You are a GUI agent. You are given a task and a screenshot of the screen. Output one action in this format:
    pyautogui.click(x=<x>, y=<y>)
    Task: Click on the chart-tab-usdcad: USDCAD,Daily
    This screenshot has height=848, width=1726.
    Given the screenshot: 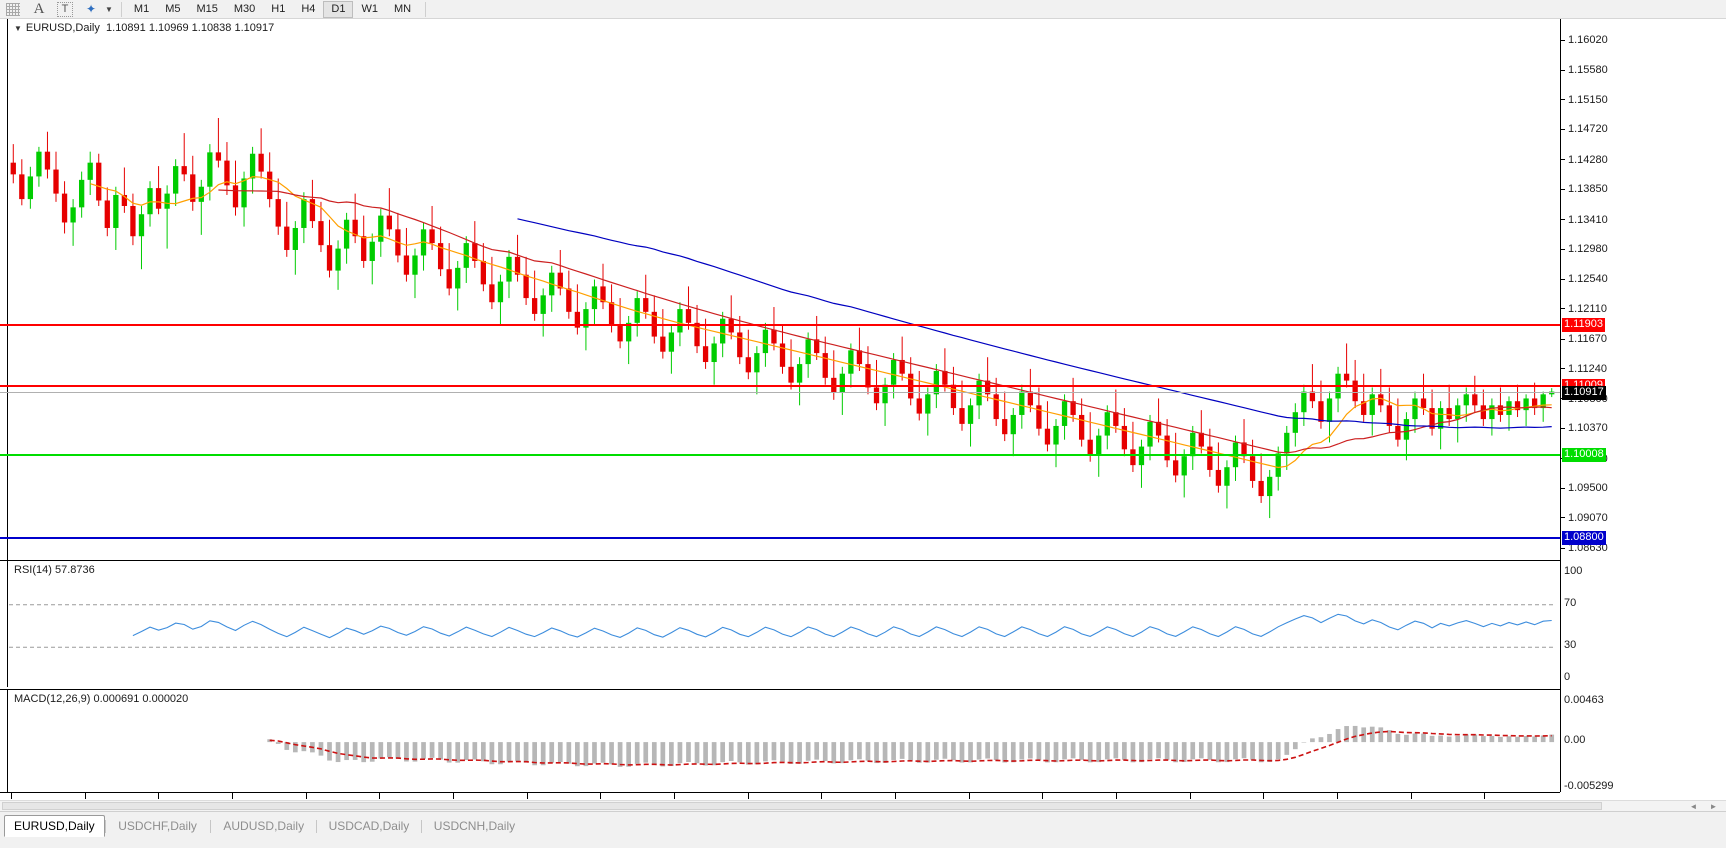 What is the action you would take?
    pyautogui.click(x=369, y=826)
    